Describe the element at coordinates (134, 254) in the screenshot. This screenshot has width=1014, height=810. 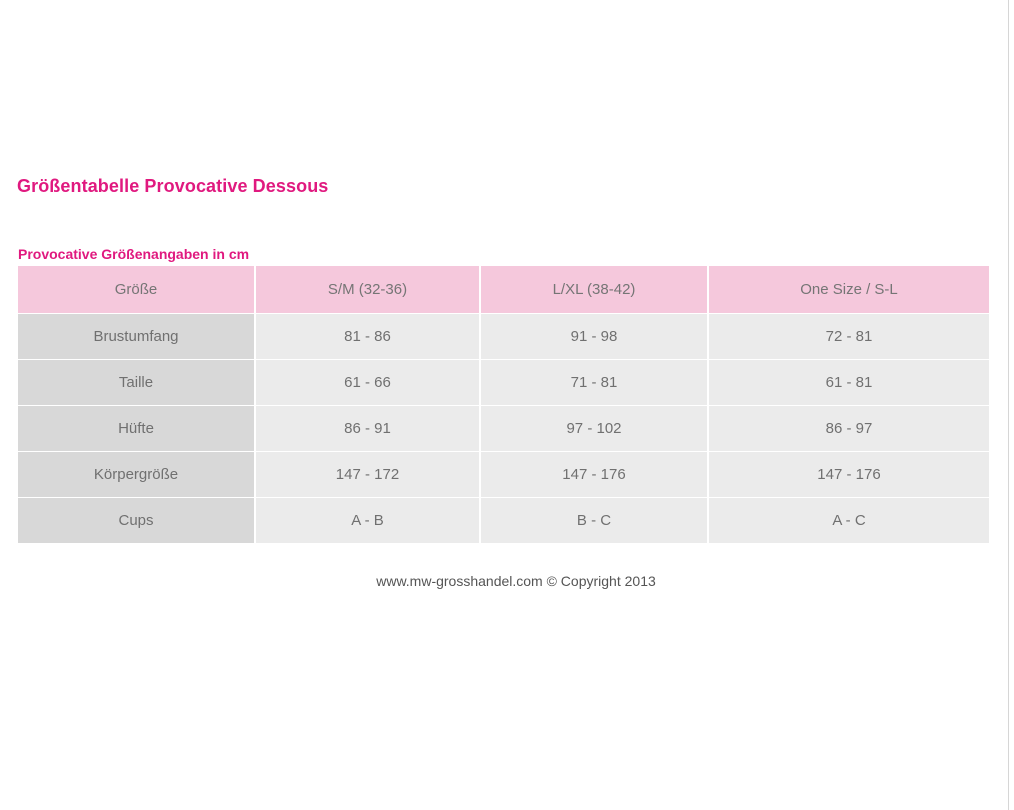
I see `table-caption: Provocative Größenangaben in cm` at that location.